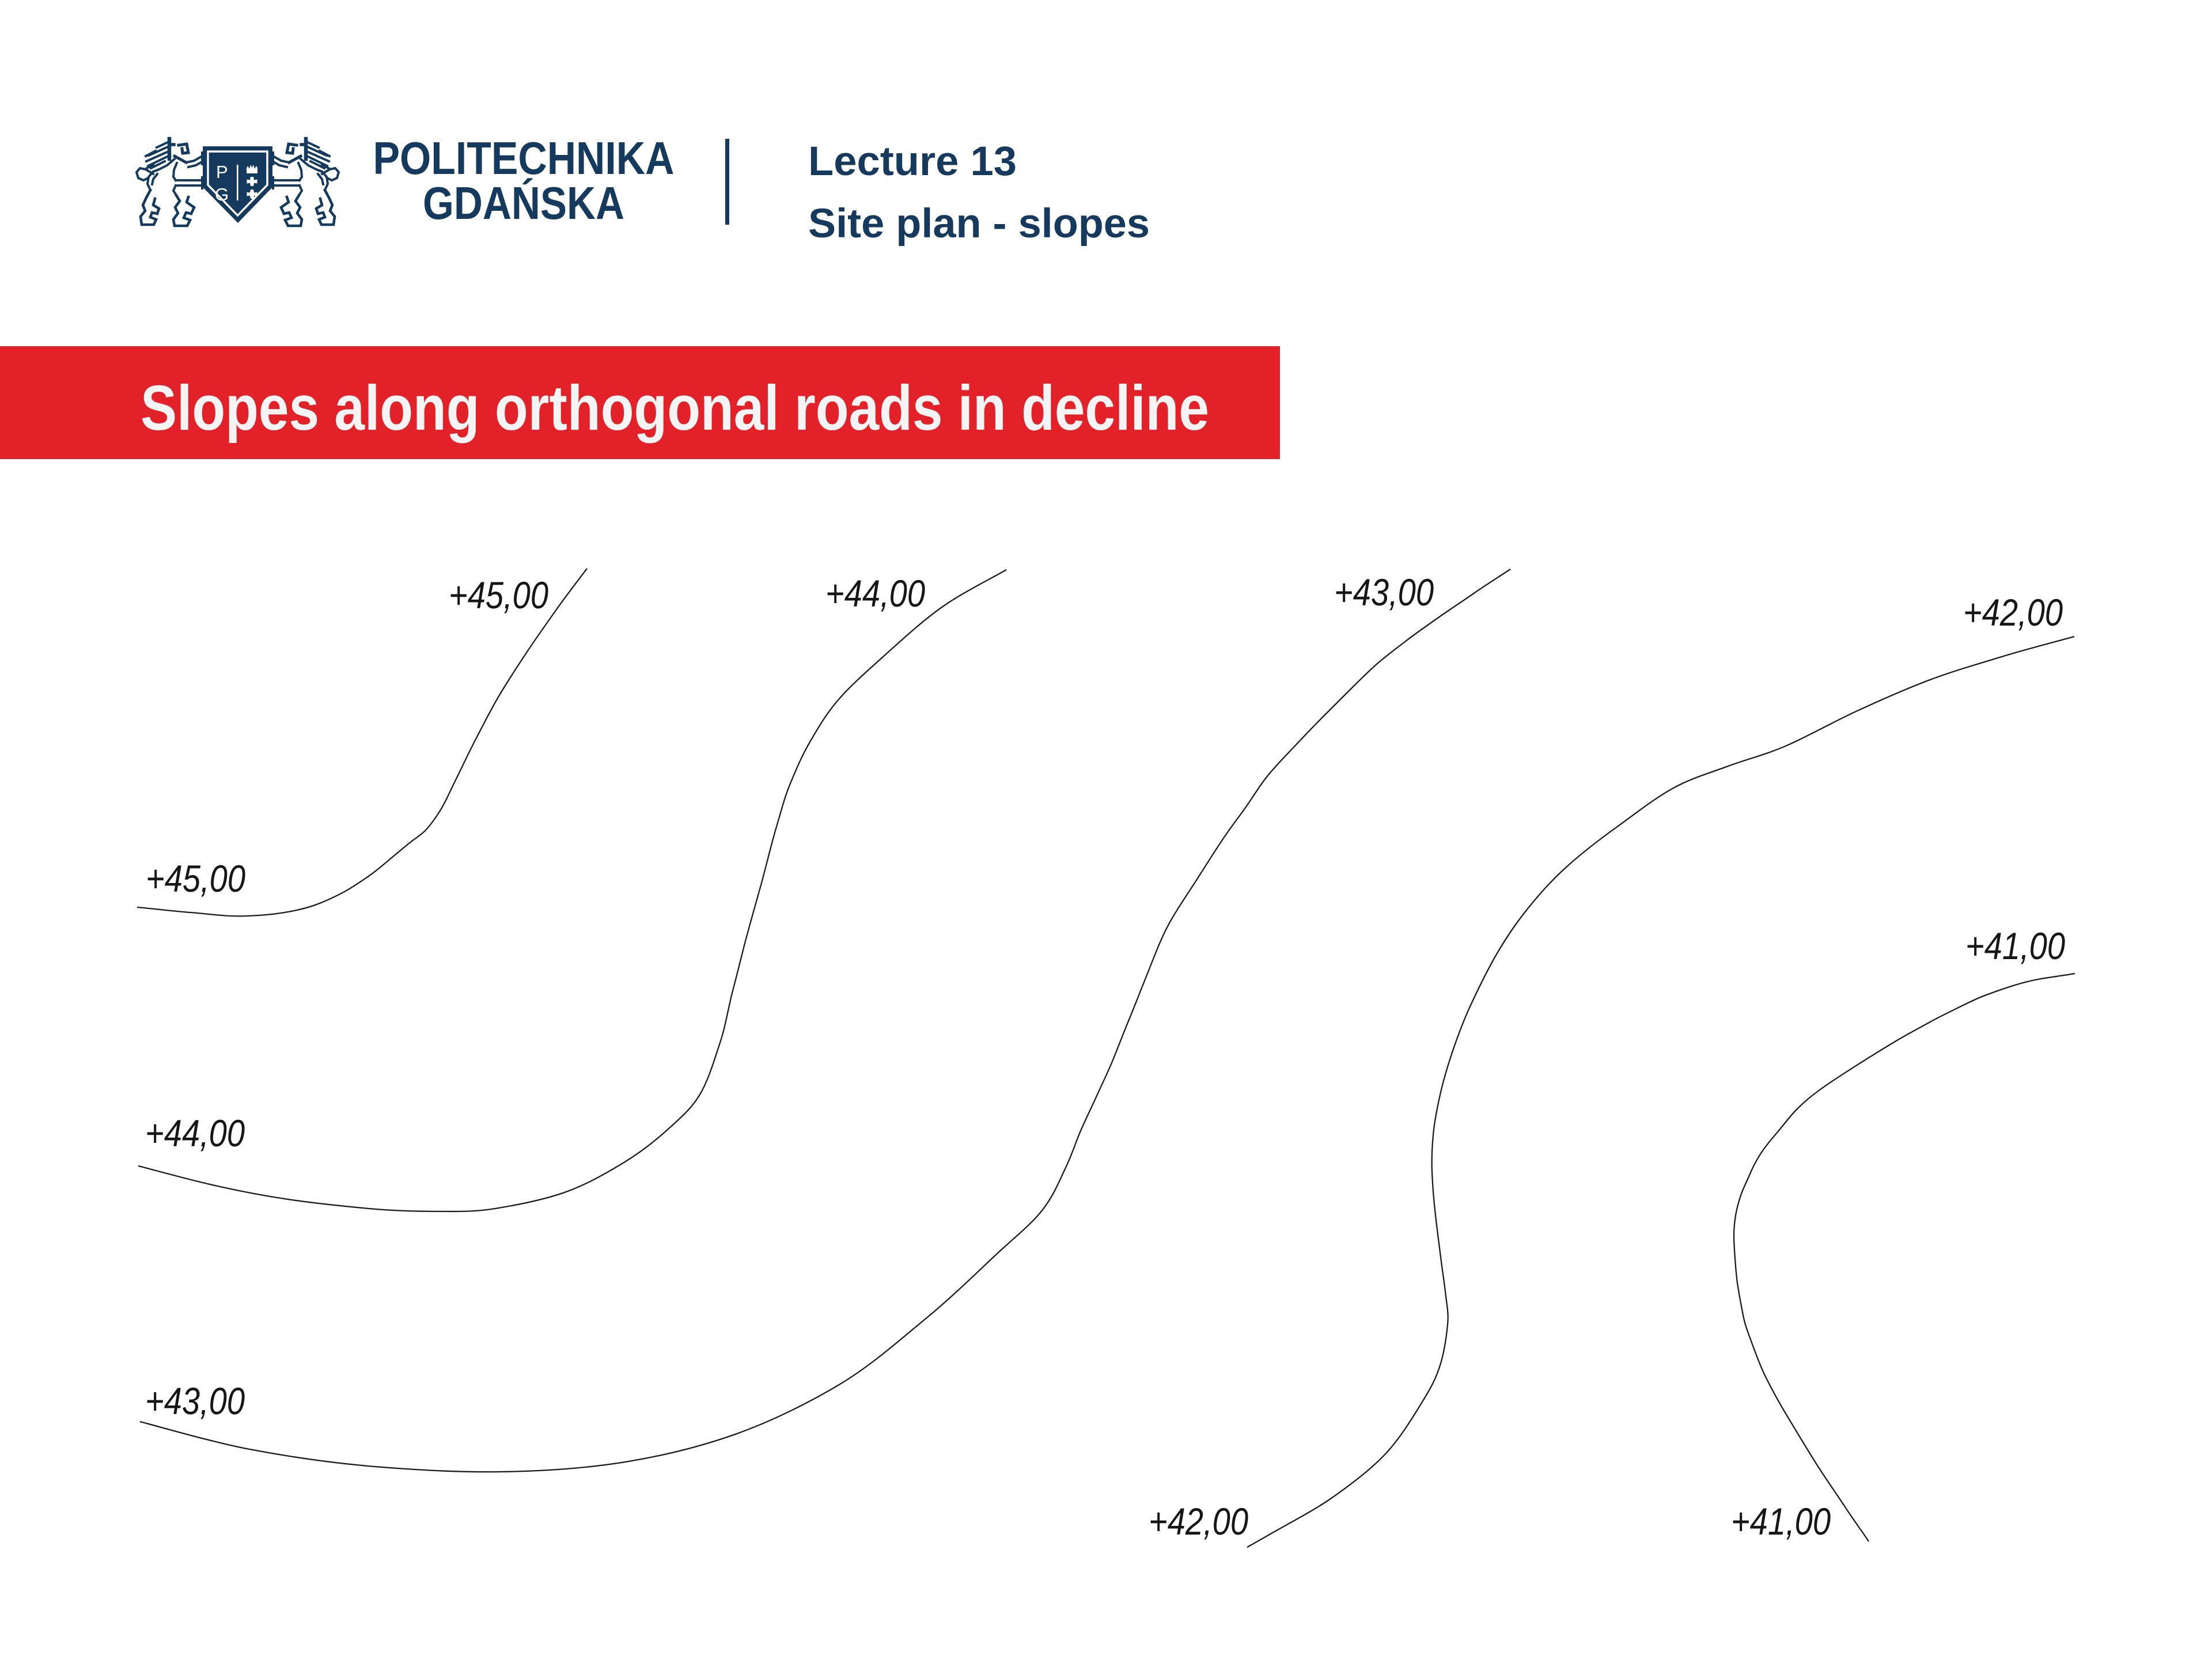 The width and height of the screenshot is (2212, 1659). I want to click on svg-text: Lecture 13, so click(912, 161).